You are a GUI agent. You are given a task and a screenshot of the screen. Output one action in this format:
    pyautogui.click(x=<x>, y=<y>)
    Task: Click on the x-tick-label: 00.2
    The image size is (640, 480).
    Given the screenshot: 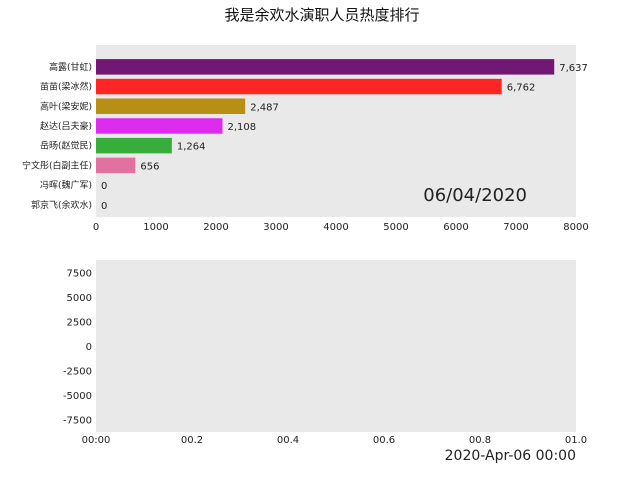 What is the action you would take?
    pyautogui.click(x=192, y=440)
    